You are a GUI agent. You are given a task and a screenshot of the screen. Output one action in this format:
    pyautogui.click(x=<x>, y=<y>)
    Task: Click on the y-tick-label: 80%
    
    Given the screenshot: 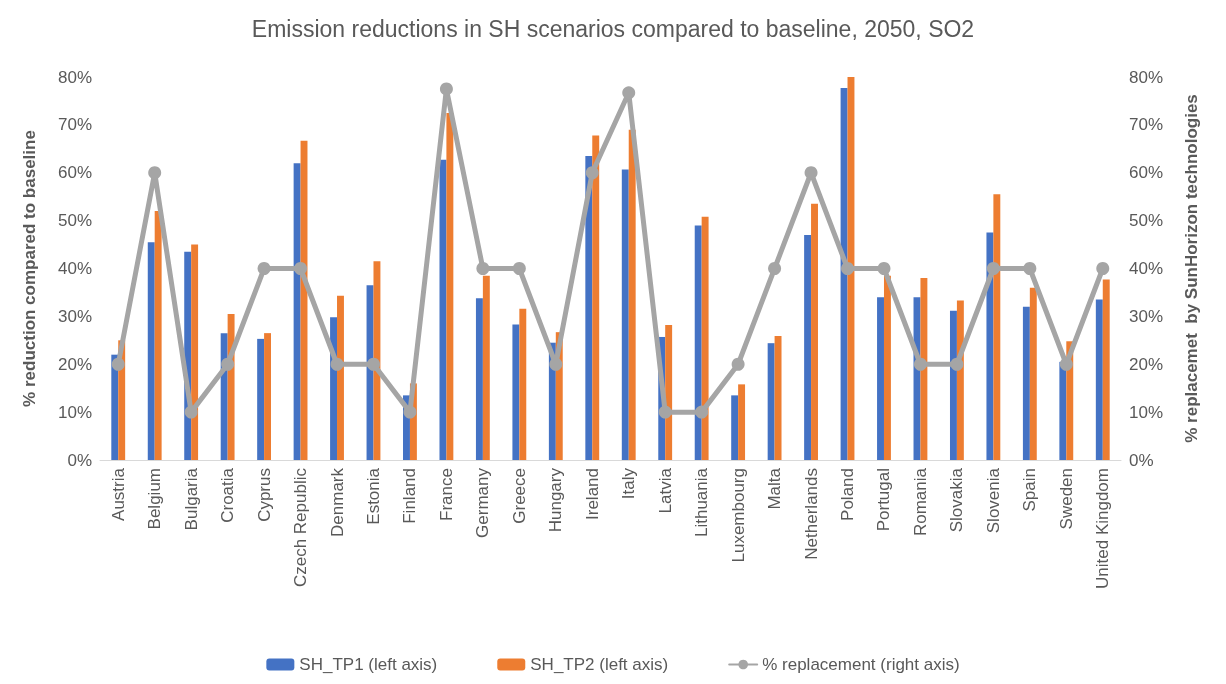 What is the action you would take?
    pyautogui.click(x=74, y=77)
    